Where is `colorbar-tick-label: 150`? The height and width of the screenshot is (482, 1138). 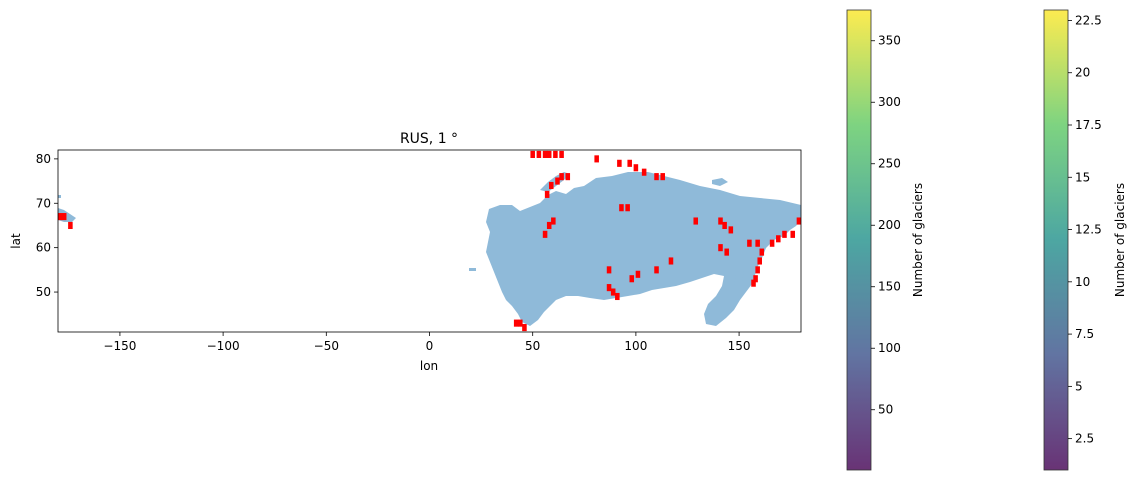 colorbar-tick-label: 150 is located at coordinates (889, 287).